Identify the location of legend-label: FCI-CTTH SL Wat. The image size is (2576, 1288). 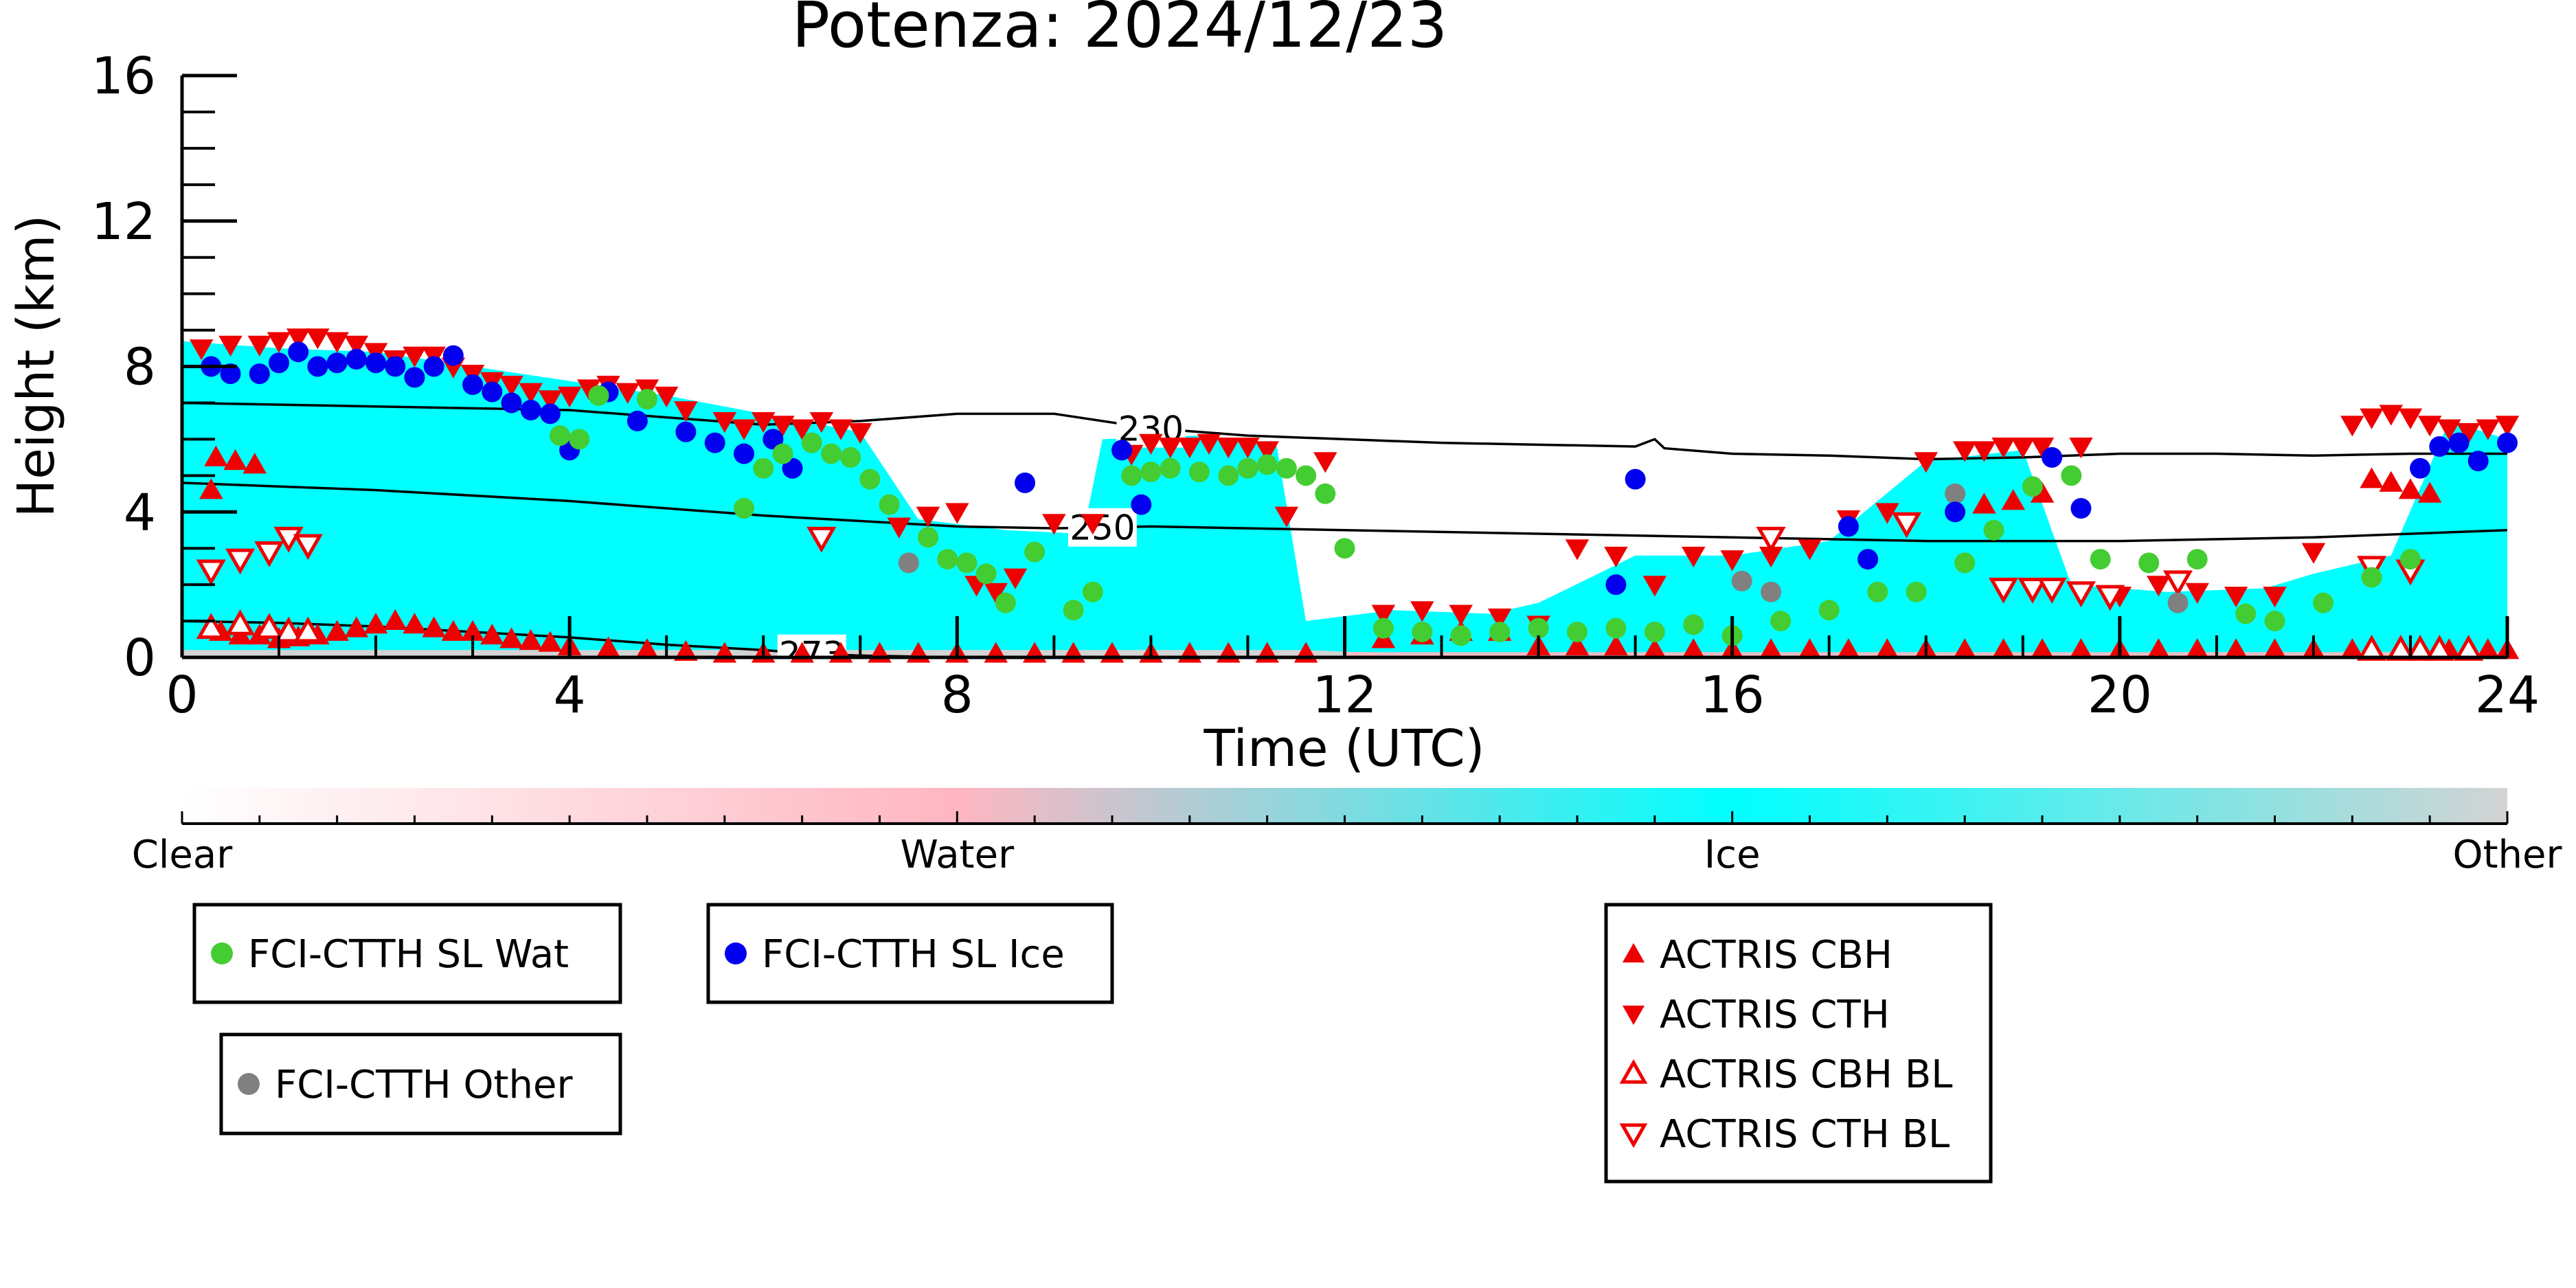
(408, 954).